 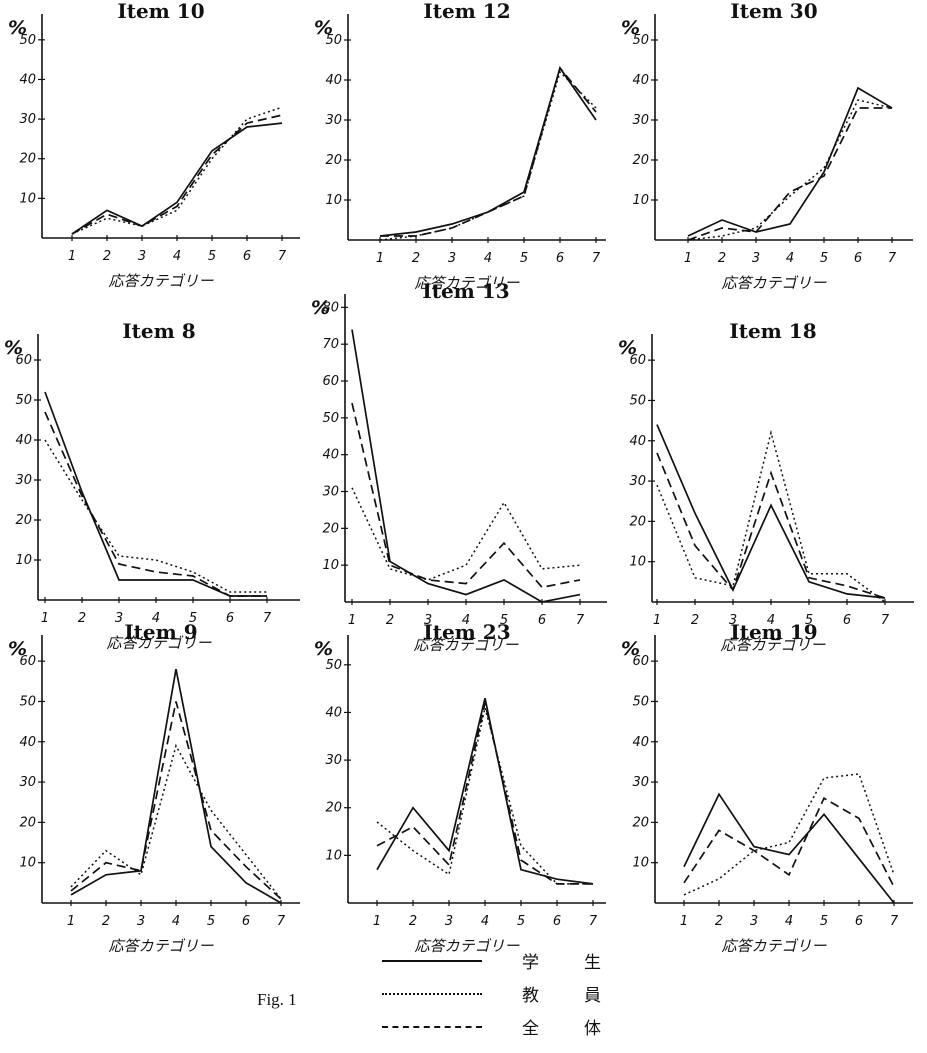 I want to click on legend: 学 生 教 員 全 体, so click(x=450, y=998).